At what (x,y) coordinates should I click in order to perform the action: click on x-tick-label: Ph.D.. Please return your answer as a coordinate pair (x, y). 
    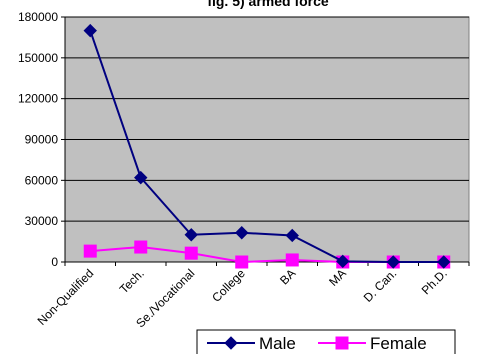
    Looking at the image, I should click on (434, 281).